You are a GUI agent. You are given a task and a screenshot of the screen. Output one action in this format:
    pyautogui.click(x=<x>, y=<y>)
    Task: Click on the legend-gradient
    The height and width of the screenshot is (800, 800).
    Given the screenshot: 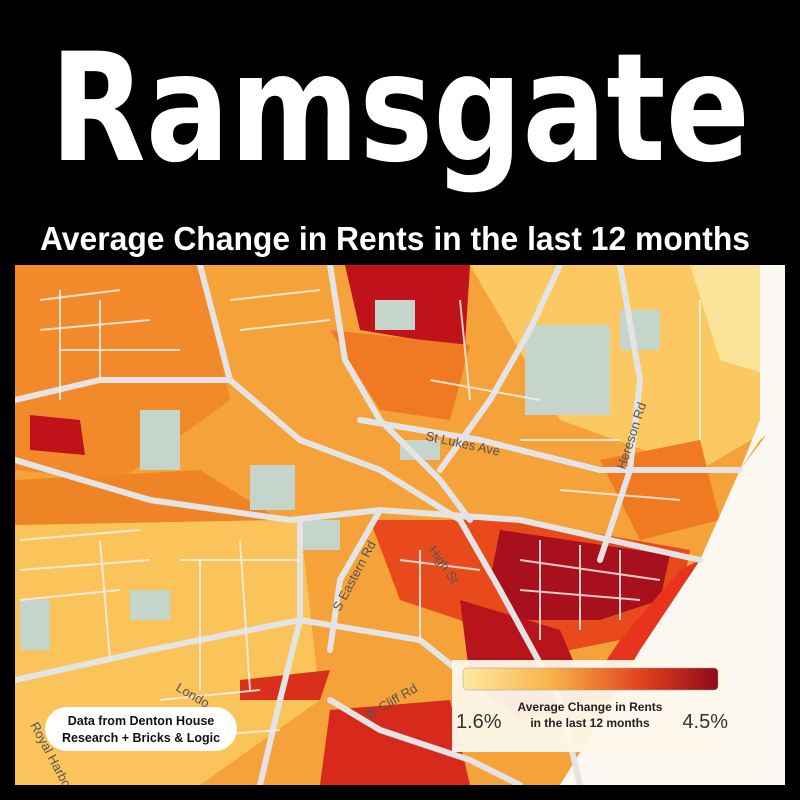 What is the action you would take?
    pyautogui.click(x=590, y=679)
    